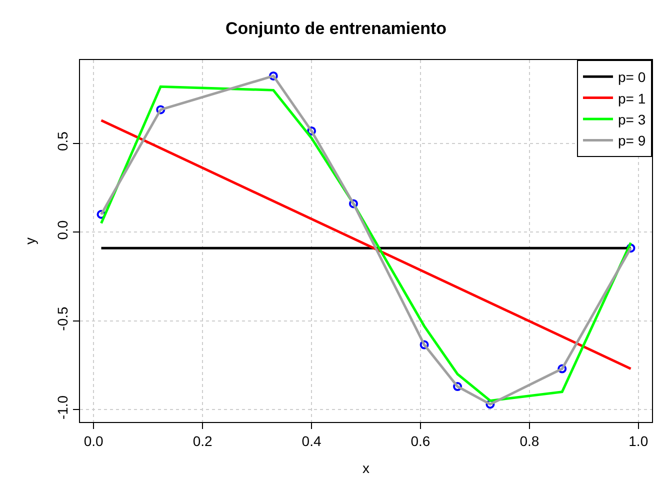 The image size is (672, 492). Describe the element at coordinates (94, 440) in the screenshot. I see `x-tick-label: 0.0` at that location.